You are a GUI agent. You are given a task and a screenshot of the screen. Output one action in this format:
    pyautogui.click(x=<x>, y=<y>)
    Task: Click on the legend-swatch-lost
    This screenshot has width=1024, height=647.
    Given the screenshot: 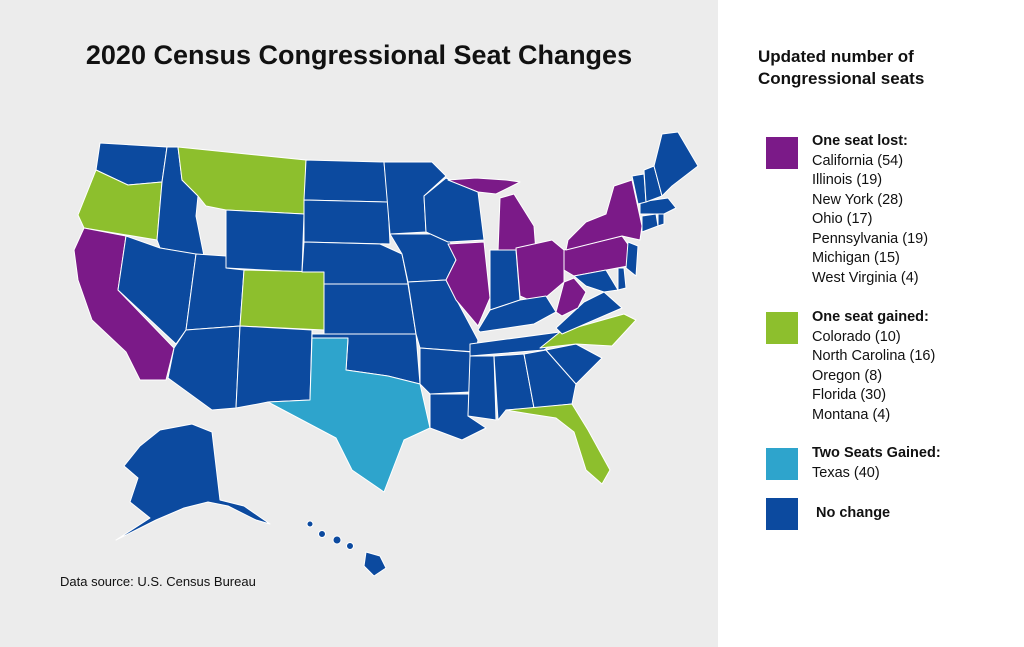 What is the action you would take?
    pyautogui.click(x=782, y=153)
    